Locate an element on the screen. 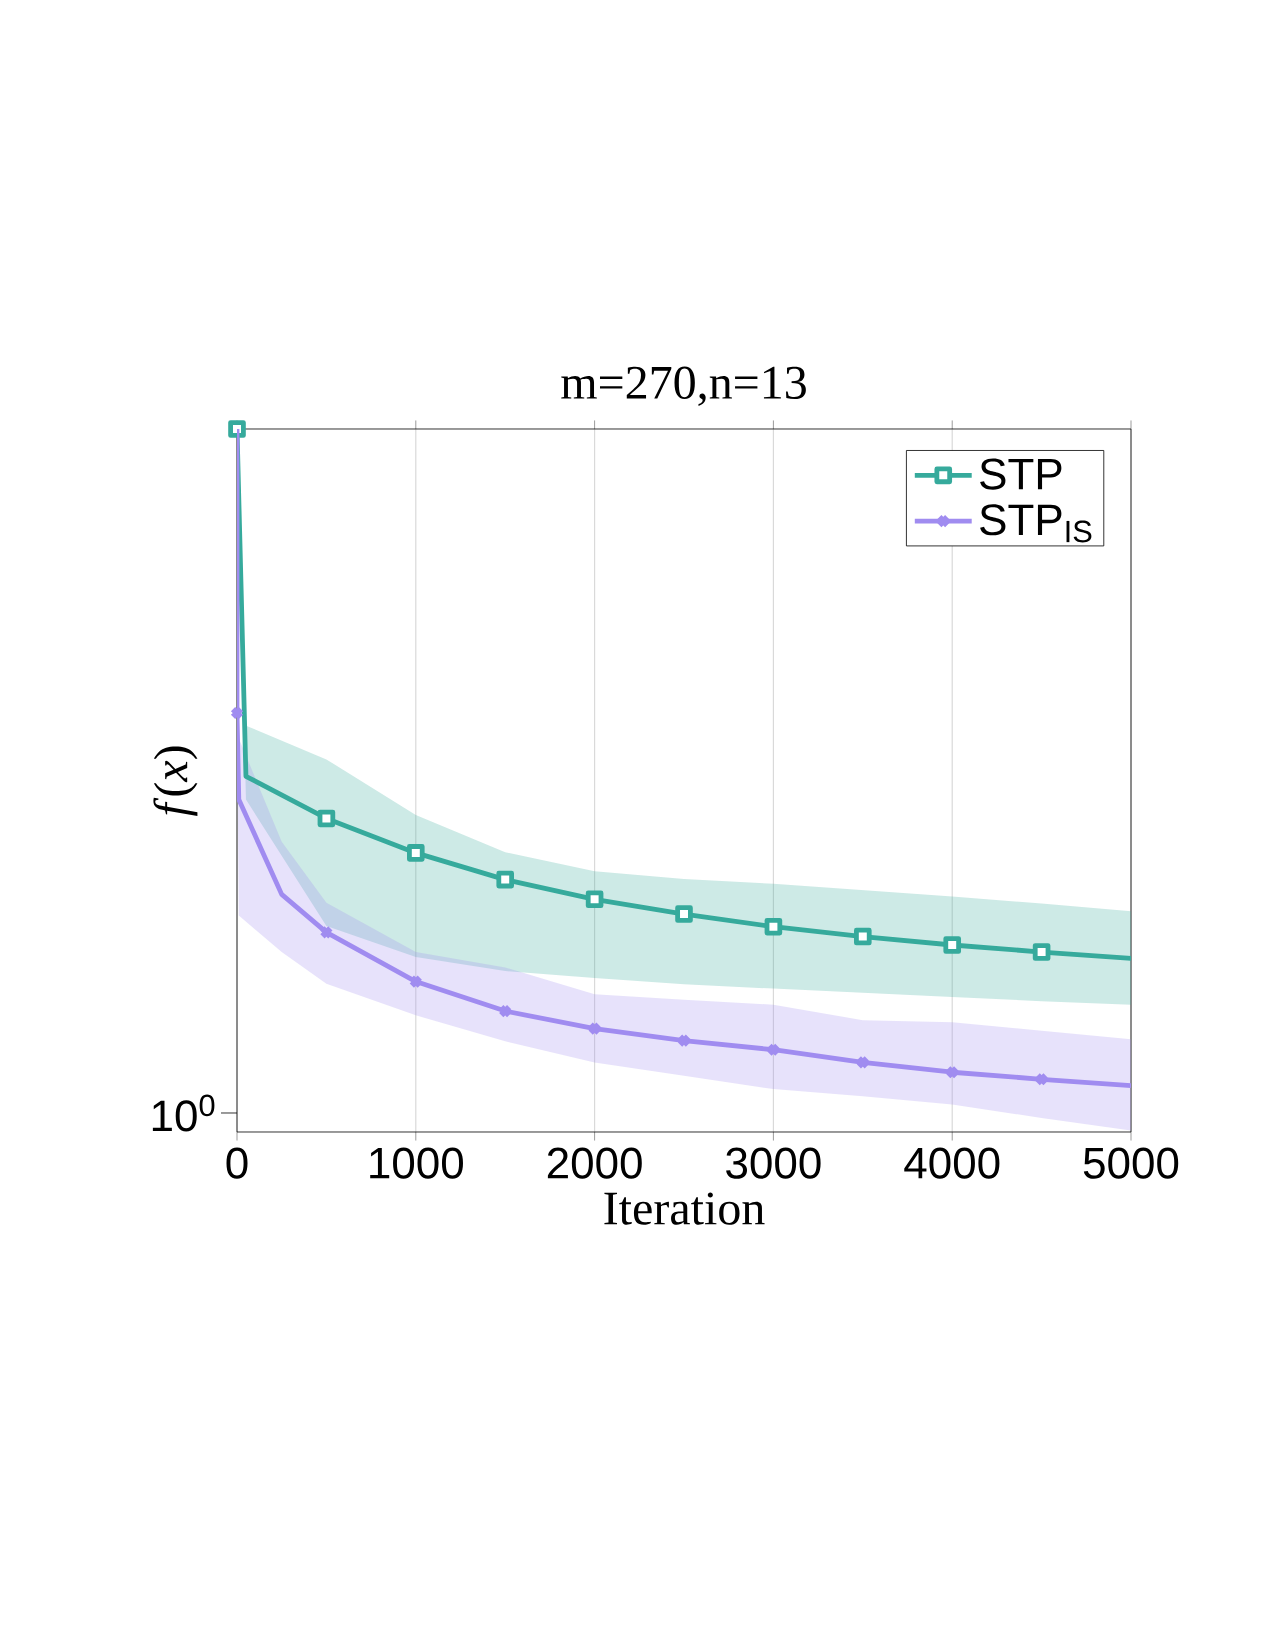 Image resolution: width=1275 pixels, height=1650 pixels. legend-label: STP is located at coordinates (1021, 474).